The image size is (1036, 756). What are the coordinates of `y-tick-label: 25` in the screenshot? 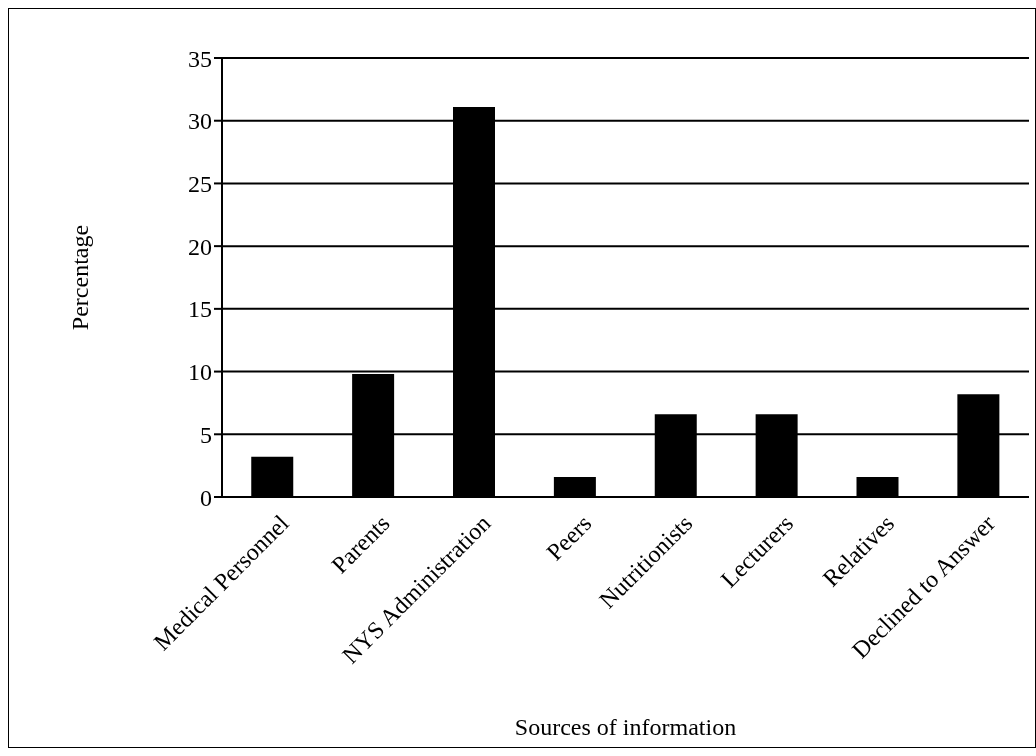 It's located at (200, 183).